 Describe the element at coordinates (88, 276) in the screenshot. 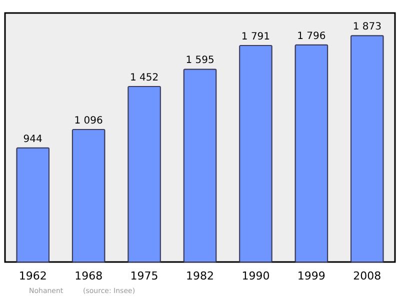

I see `x-tick-label: 1968` at that location.